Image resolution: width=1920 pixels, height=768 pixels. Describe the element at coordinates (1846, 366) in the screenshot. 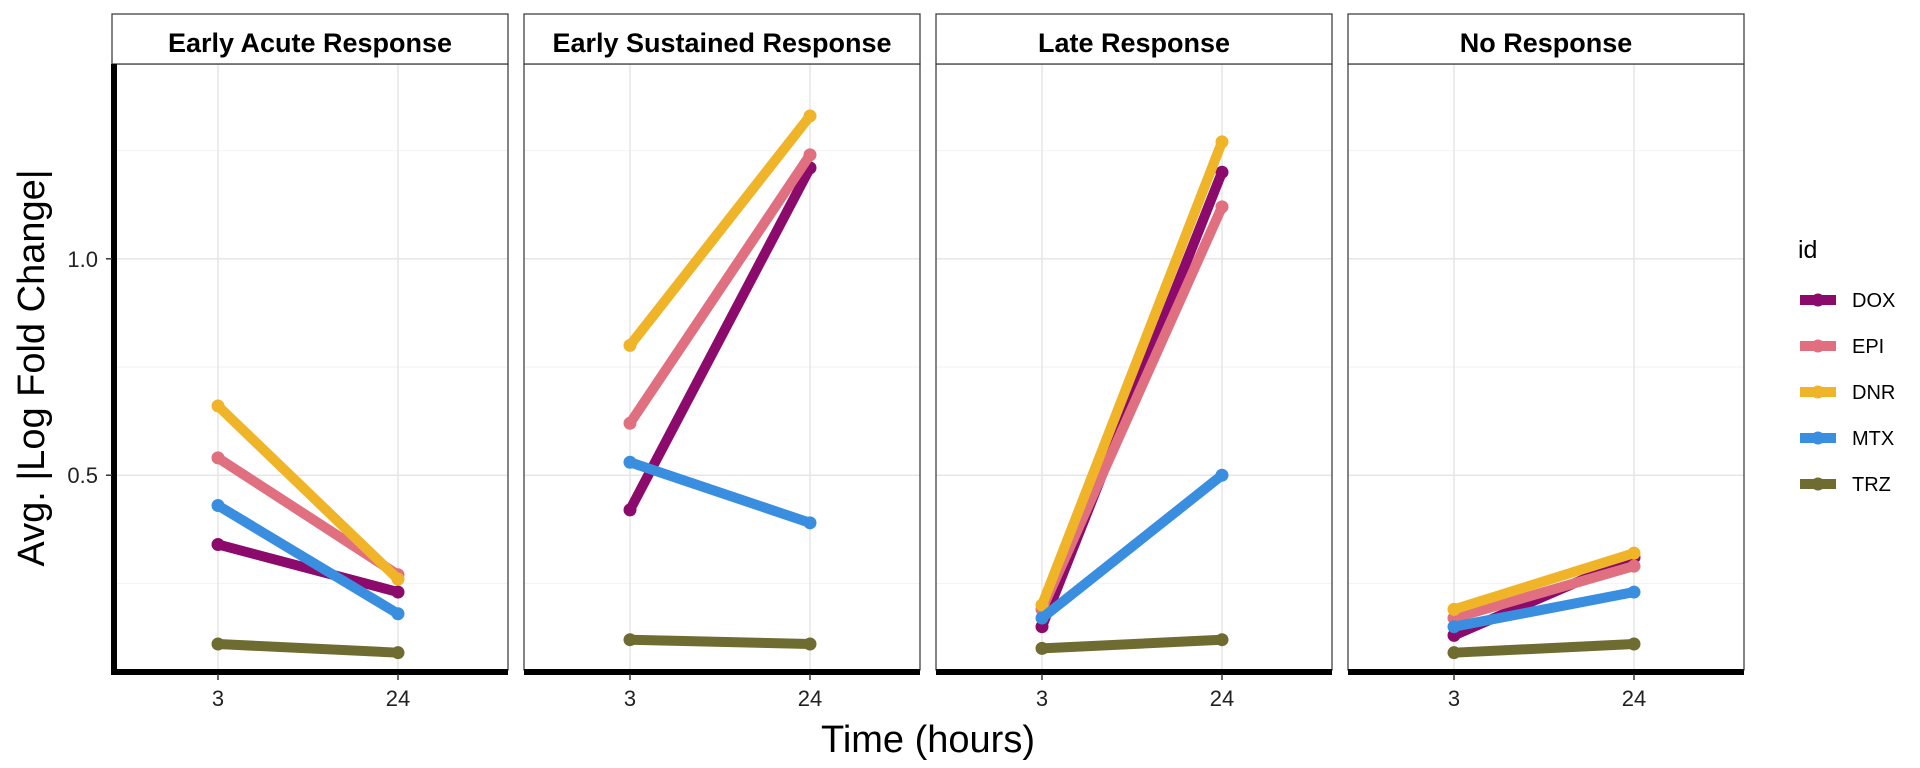

I see `legend: id DOX EPI DNR MTX TRZ` at that location.